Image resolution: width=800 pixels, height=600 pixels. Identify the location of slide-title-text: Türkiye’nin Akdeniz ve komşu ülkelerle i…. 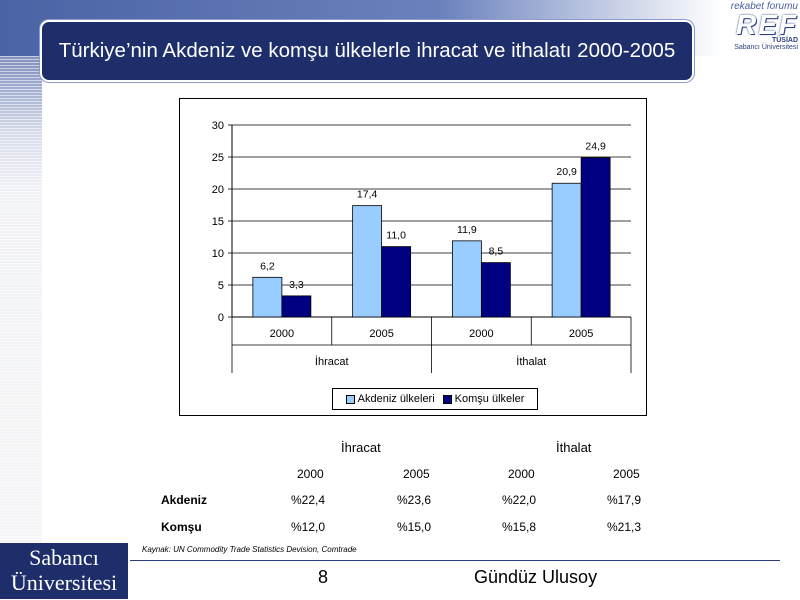
(367, 50).